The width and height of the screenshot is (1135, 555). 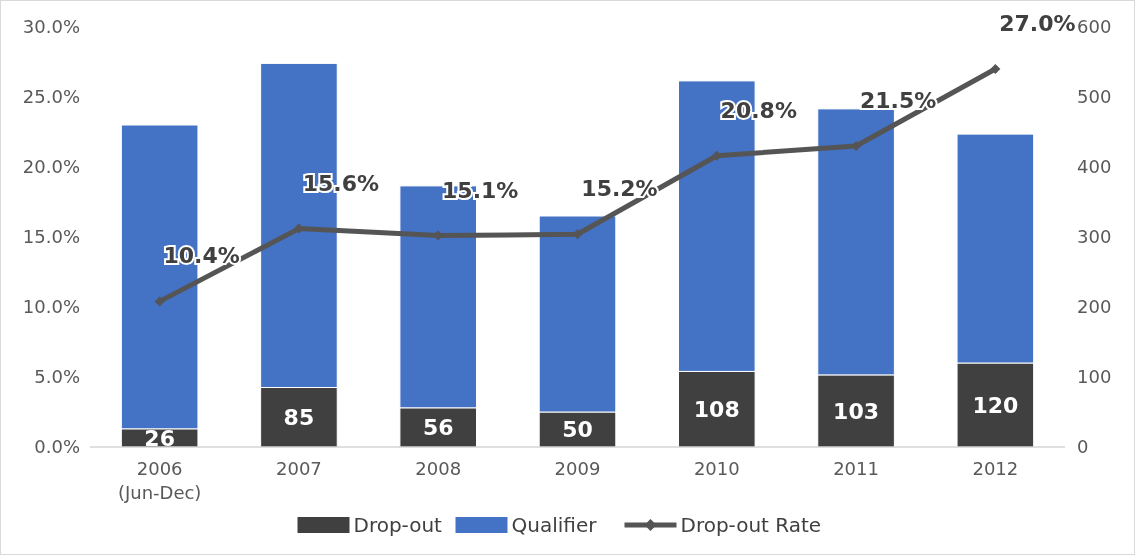 I want to click on y-tick-label: 10.0%, so click(x=51, y=307).